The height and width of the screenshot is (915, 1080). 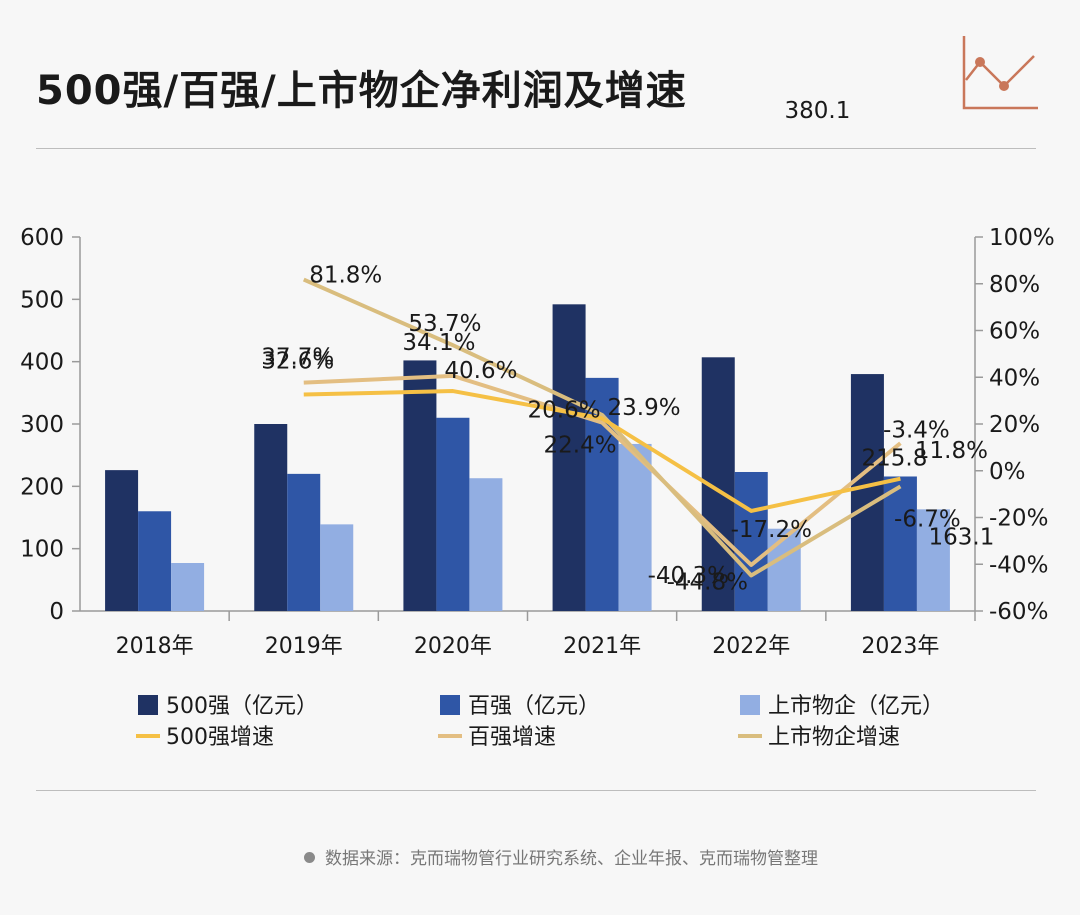 What do you see at coordinates (42, 363) in the screenshot?
I see `y-tick-label: 400` at bounding box center [42, 363].